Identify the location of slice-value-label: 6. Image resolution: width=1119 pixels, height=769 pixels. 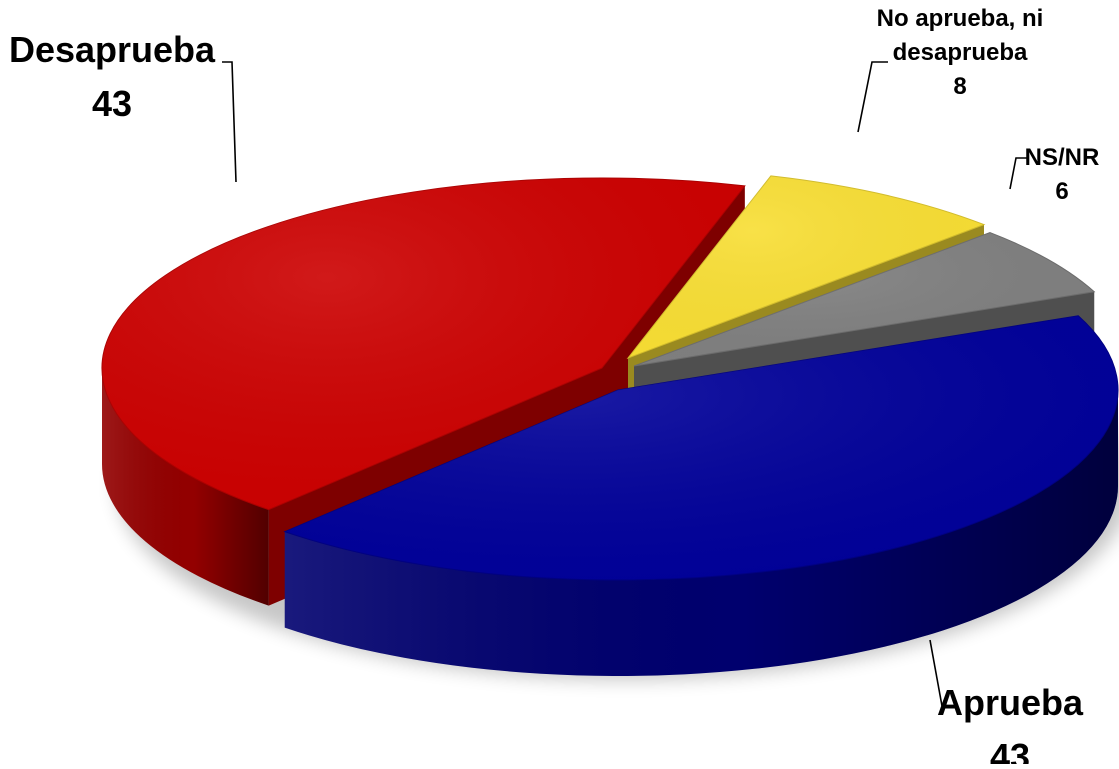
(1061, 191).